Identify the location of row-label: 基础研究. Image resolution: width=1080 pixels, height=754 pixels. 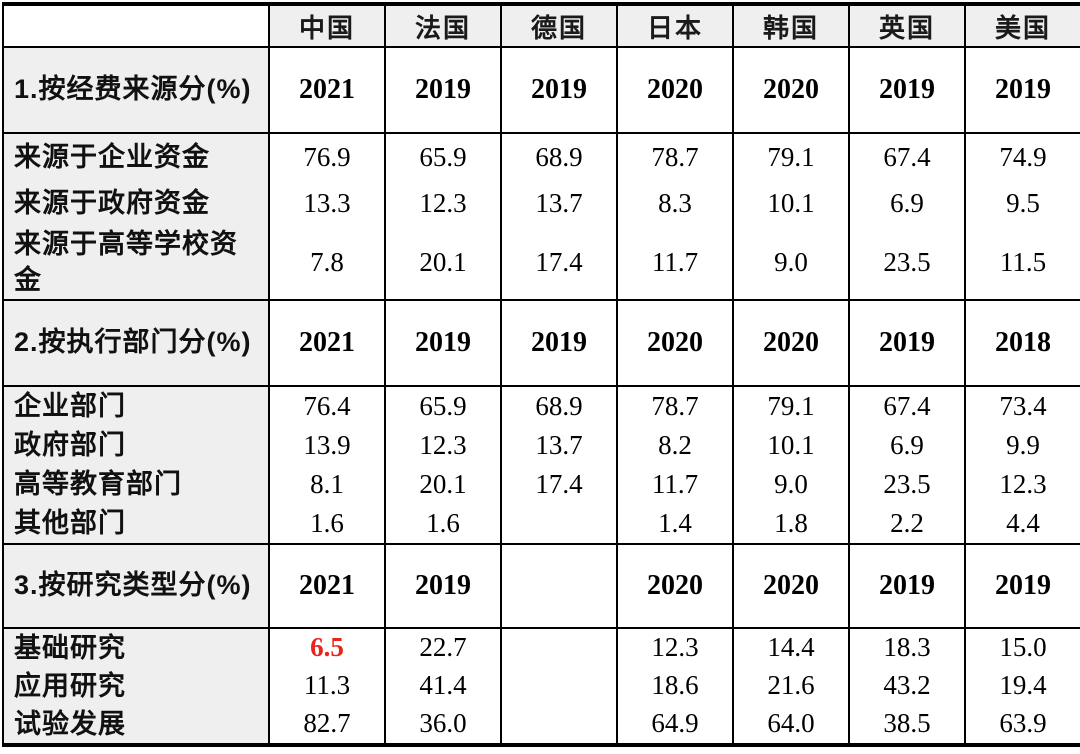
(136, 647).